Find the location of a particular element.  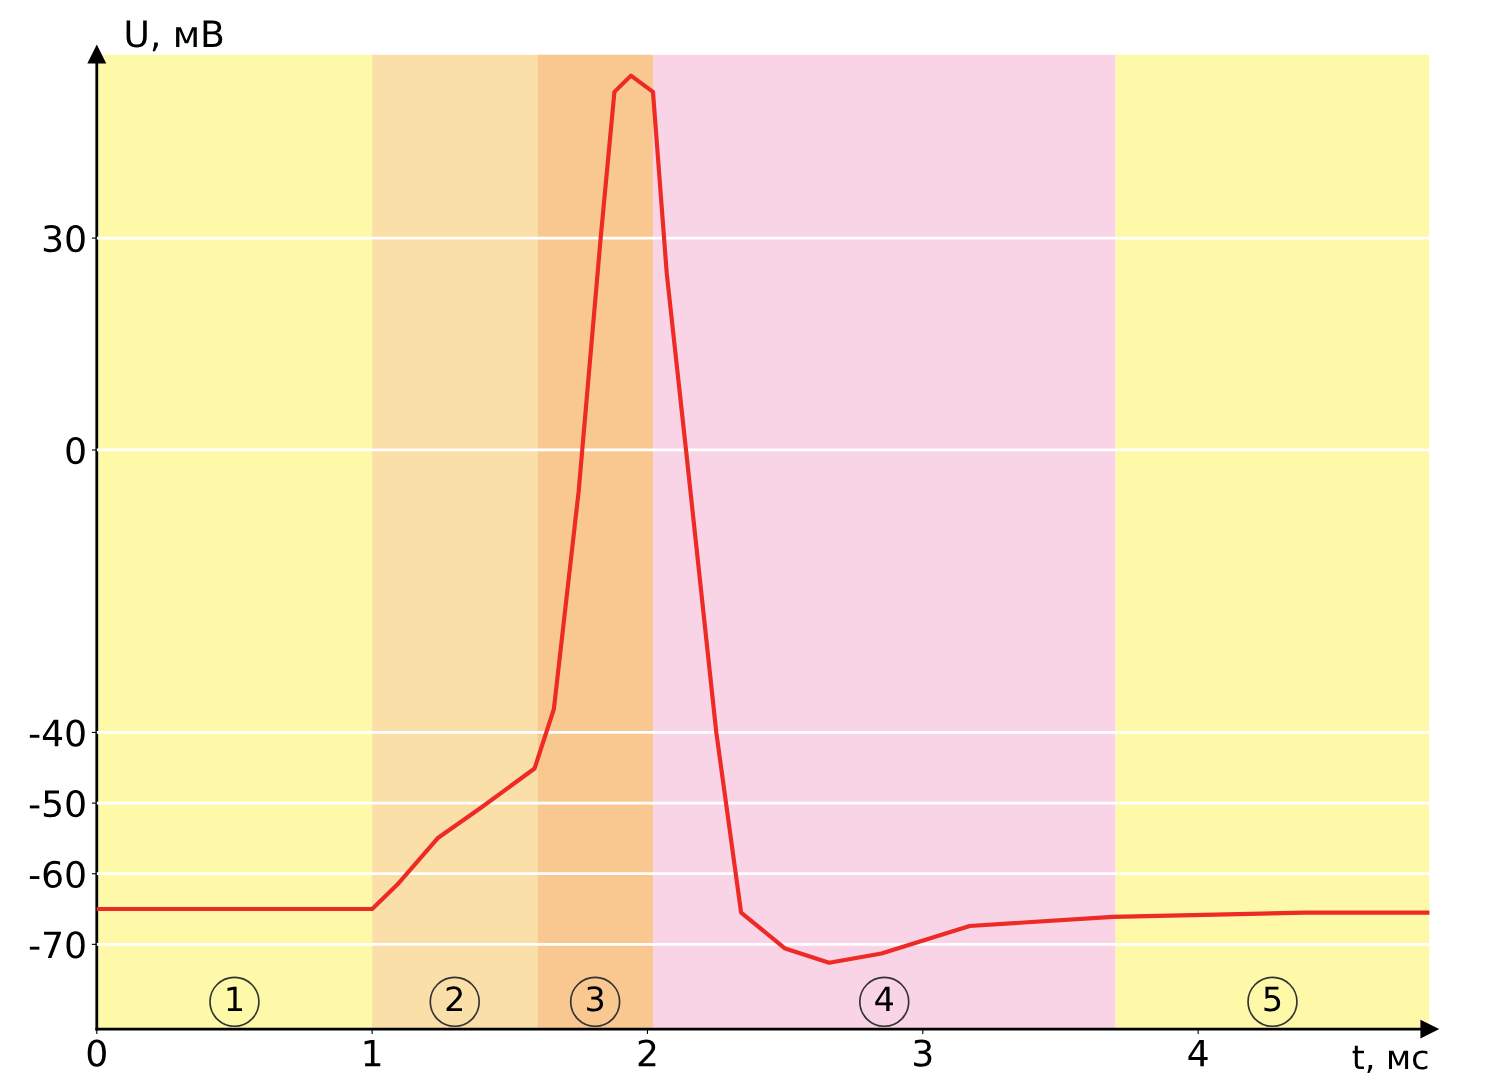

x-axis-title: t, мс is located at coordinates (1390, 1059).